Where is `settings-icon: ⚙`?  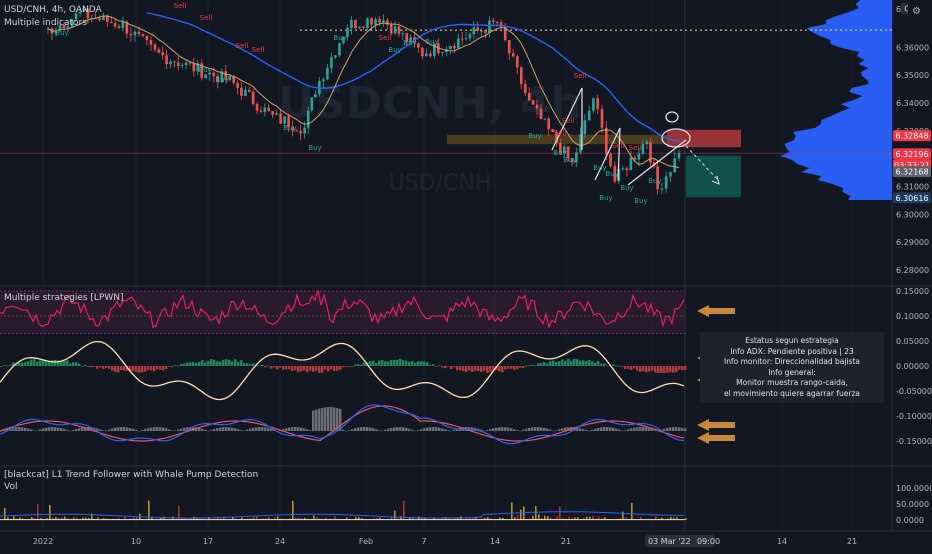
settings-icon: ⚙ is located at coordinates (918, 10).